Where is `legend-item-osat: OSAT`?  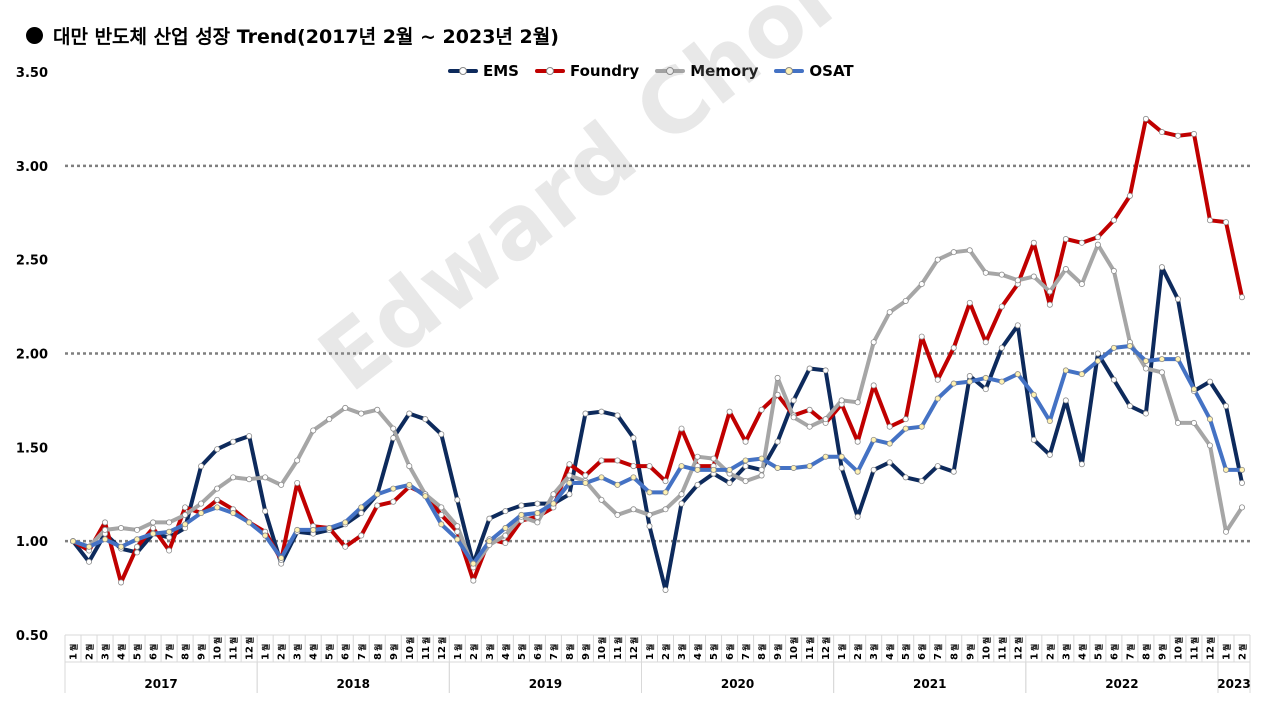
legend-item-osat: OSAT is located at coordinates (814, 71).